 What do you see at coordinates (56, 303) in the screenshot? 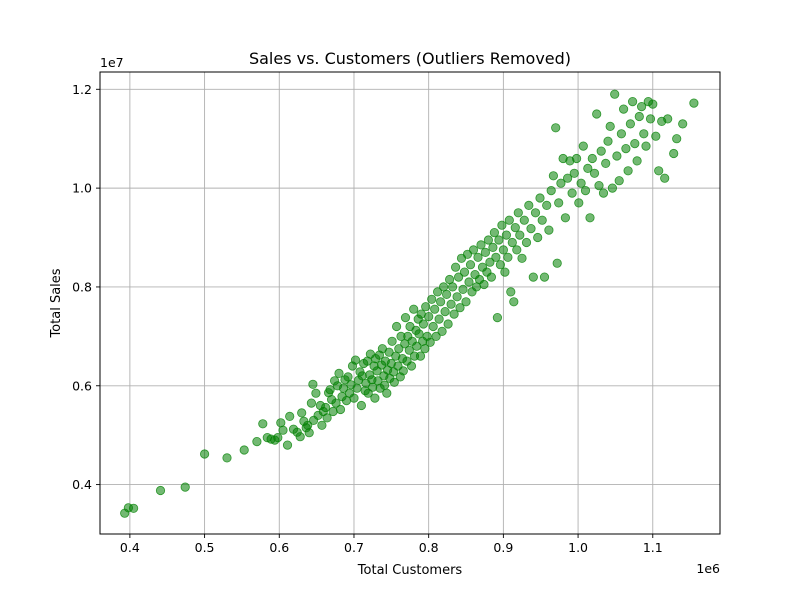
I see `y-axis-label: Total Sales` at bounding box center [56, 303].